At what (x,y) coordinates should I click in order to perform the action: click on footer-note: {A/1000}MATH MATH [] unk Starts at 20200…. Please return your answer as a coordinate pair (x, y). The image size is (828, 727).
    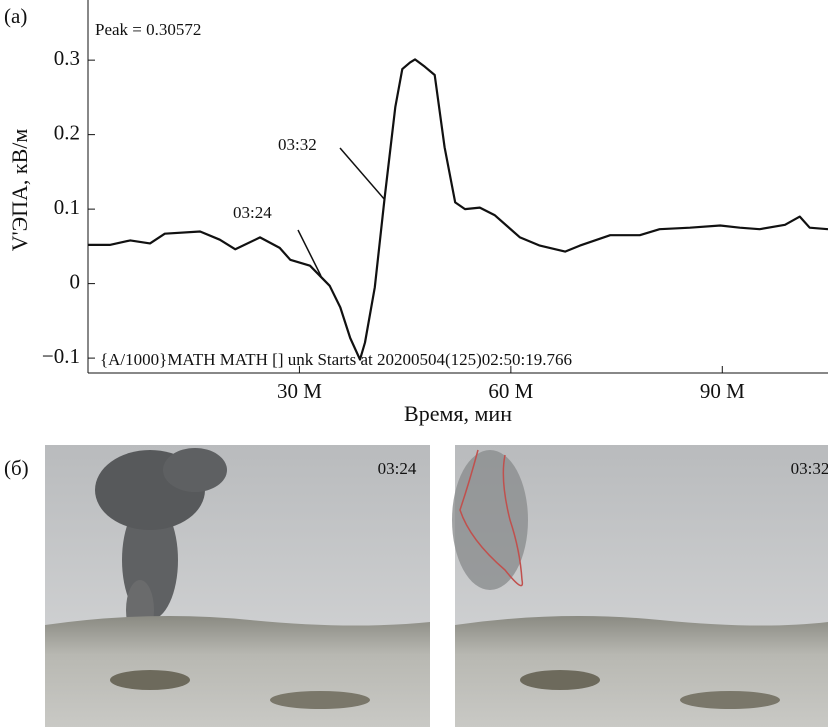
    Looking at the image, I should click on (336, 359).